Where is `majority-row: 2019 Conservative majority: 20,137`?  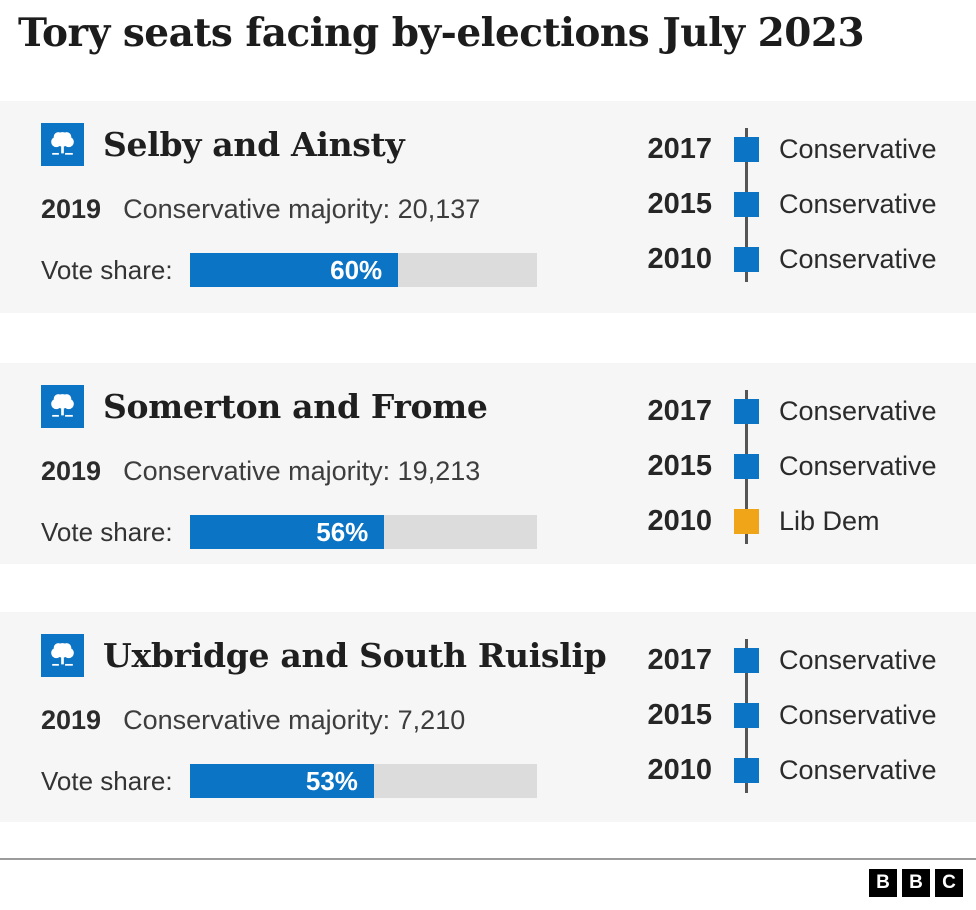 majority-row: 2019 Conservative majority: 20,137 is located at coordinates (260, 209).